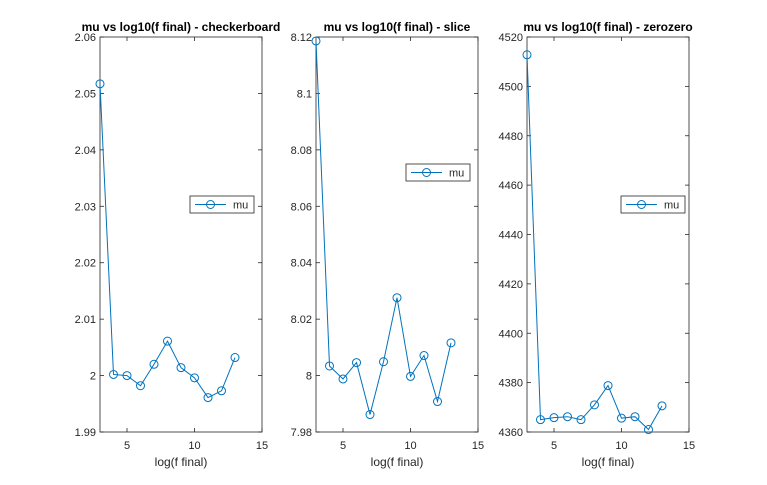  What do you see at coordinates (511, 38) in the screenshot?
I see `y-tick-label: 4520` at bounding box center [511, 38].